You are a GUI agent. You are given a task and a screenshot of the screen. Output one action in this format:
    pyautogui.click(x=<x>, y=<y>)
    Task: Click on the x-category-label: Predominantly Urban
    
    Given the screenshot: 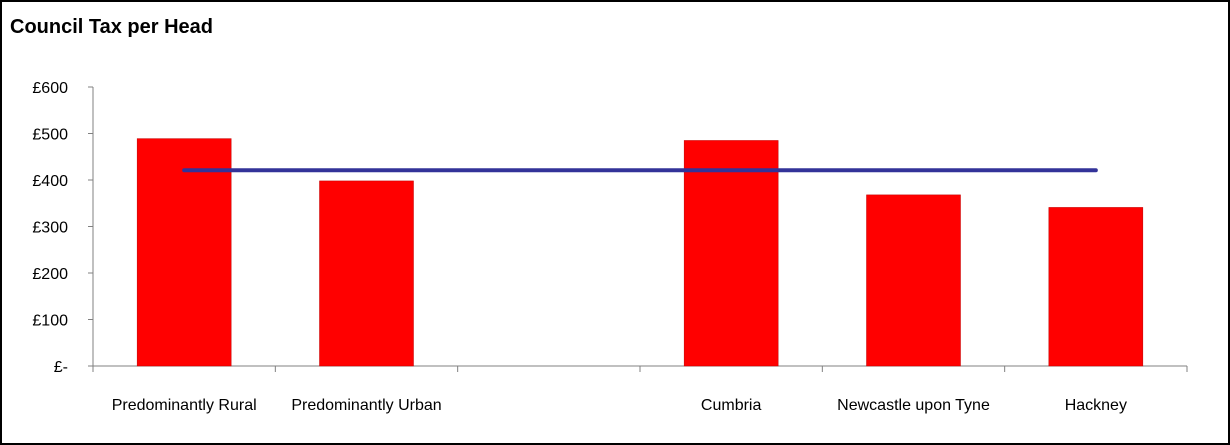 What is the action you would take?
    pyautogui.click(x=366, y=405)
    